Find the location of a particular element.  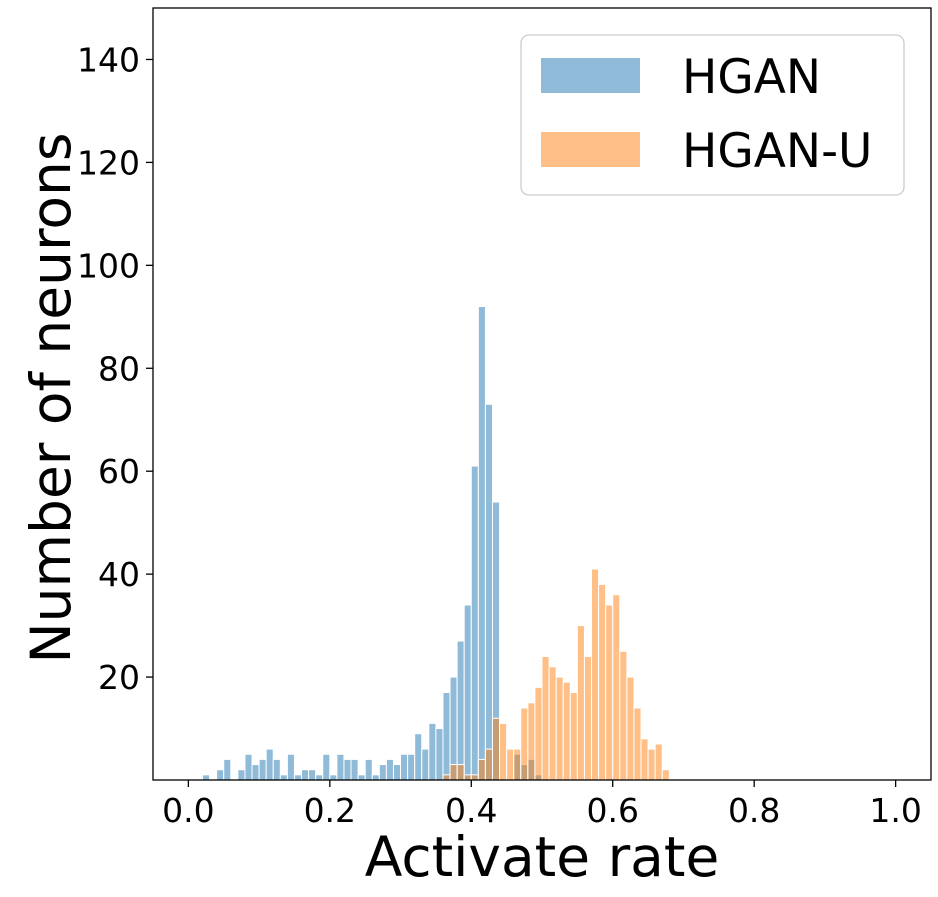

legend-swatch-hgan-u is located at coordinates (590, 149).